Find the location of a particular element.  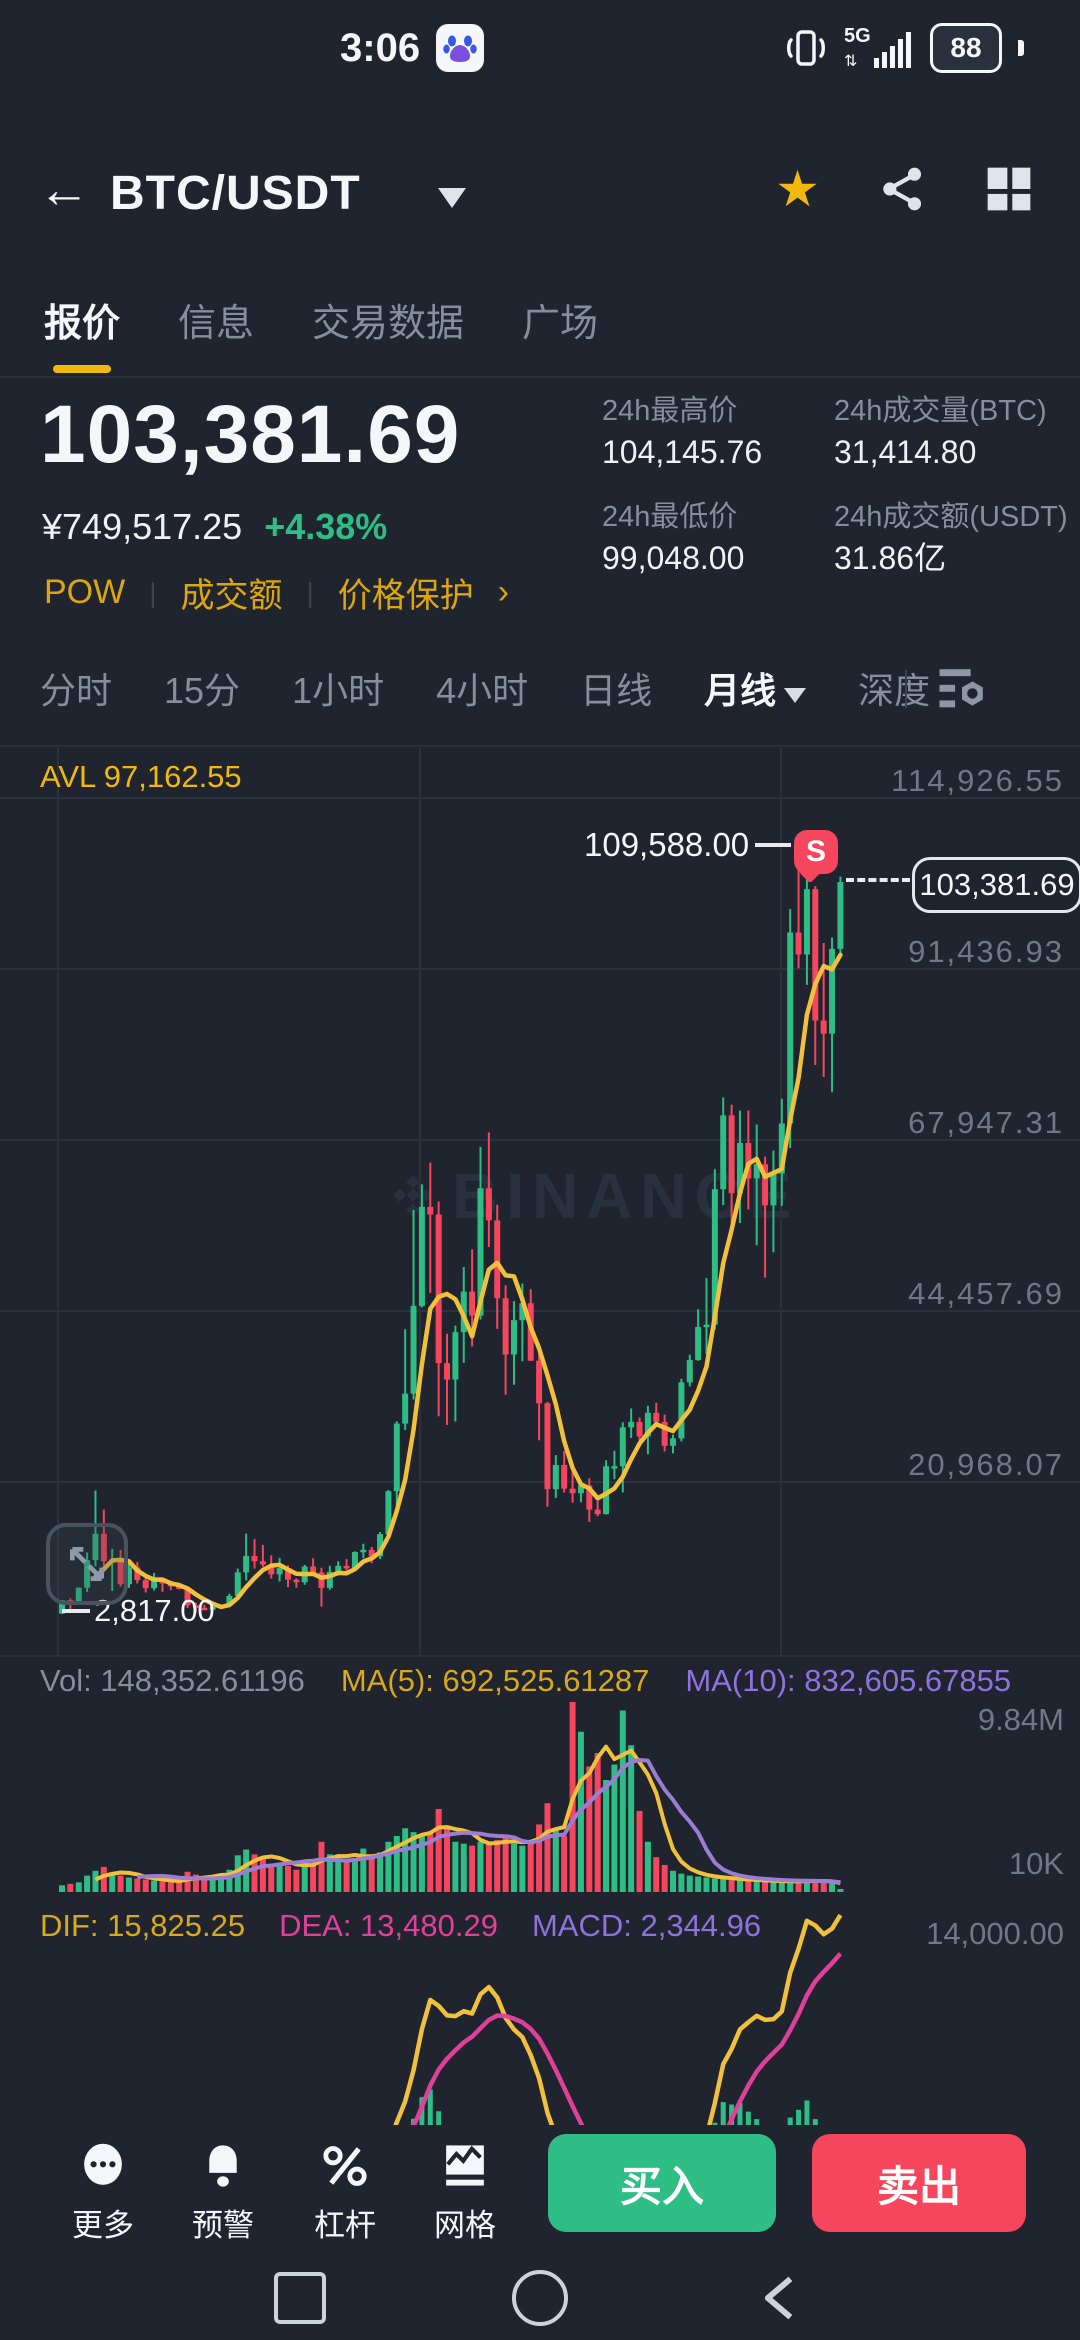

vol-usdt-value: 31.86亿 is located at coordinates (890, 558).